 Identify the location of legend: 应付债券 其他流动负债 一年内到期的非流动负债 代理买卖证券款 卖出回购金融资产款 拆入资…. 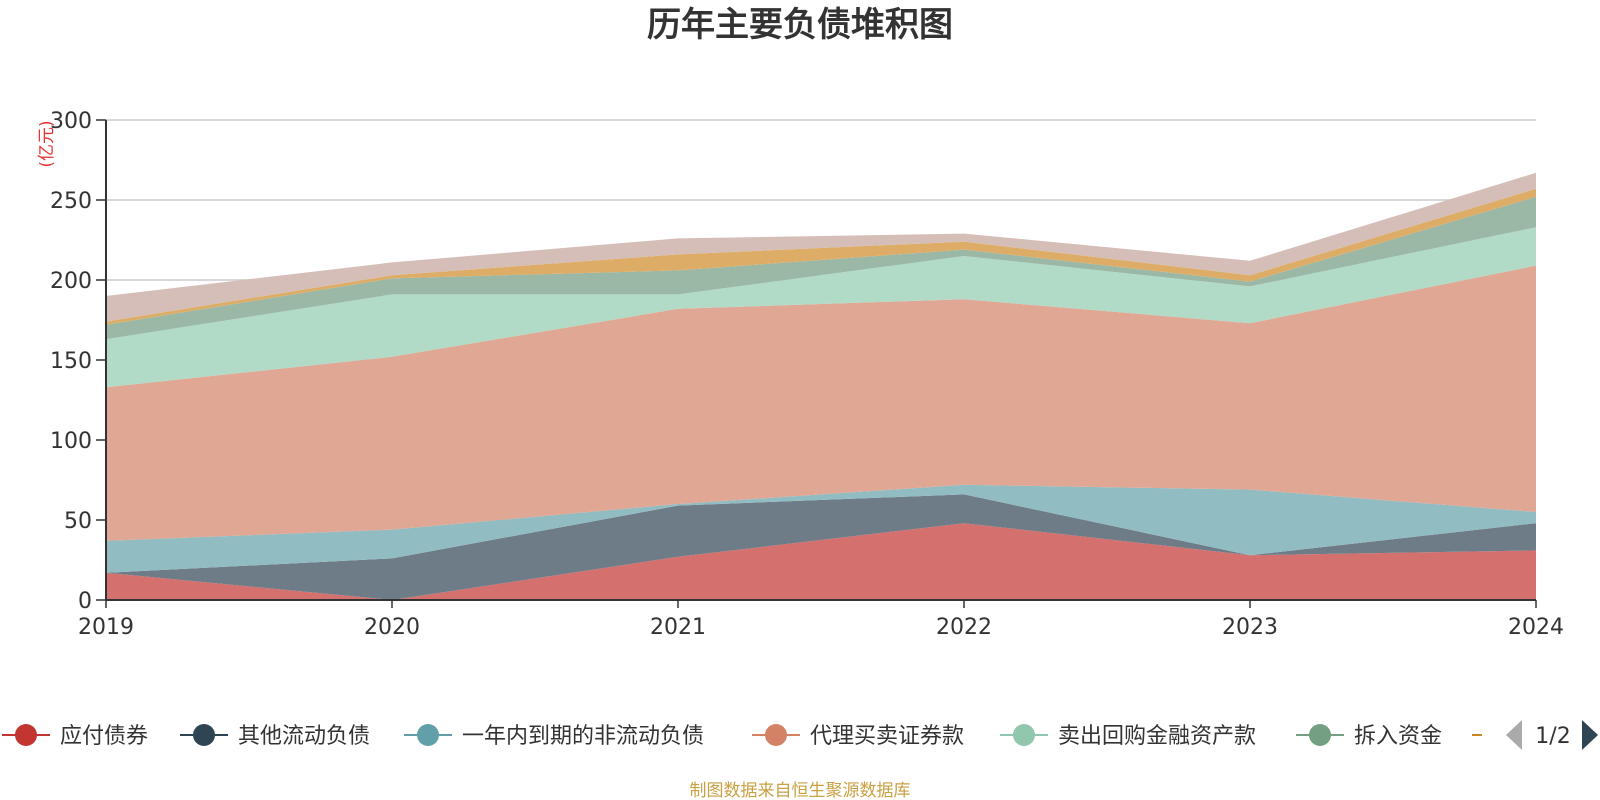
(800, 735).